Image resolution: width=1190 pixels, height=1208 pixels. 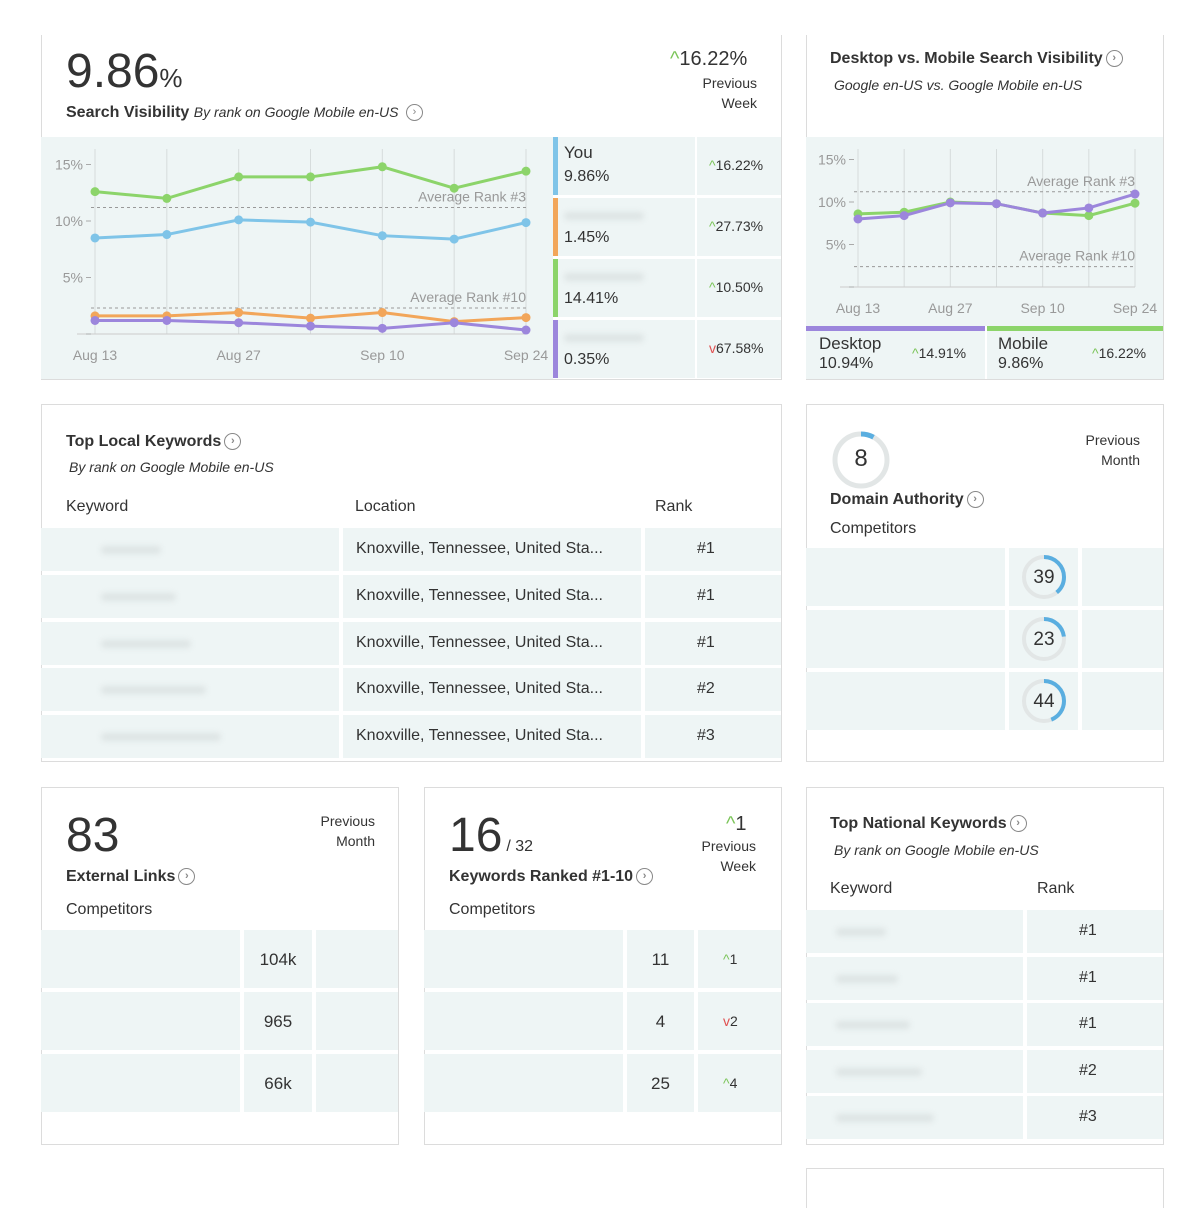 I want to click on local-keywords-subtitle: By rank on Google Mobile en-US, so click(x=171, y=467).